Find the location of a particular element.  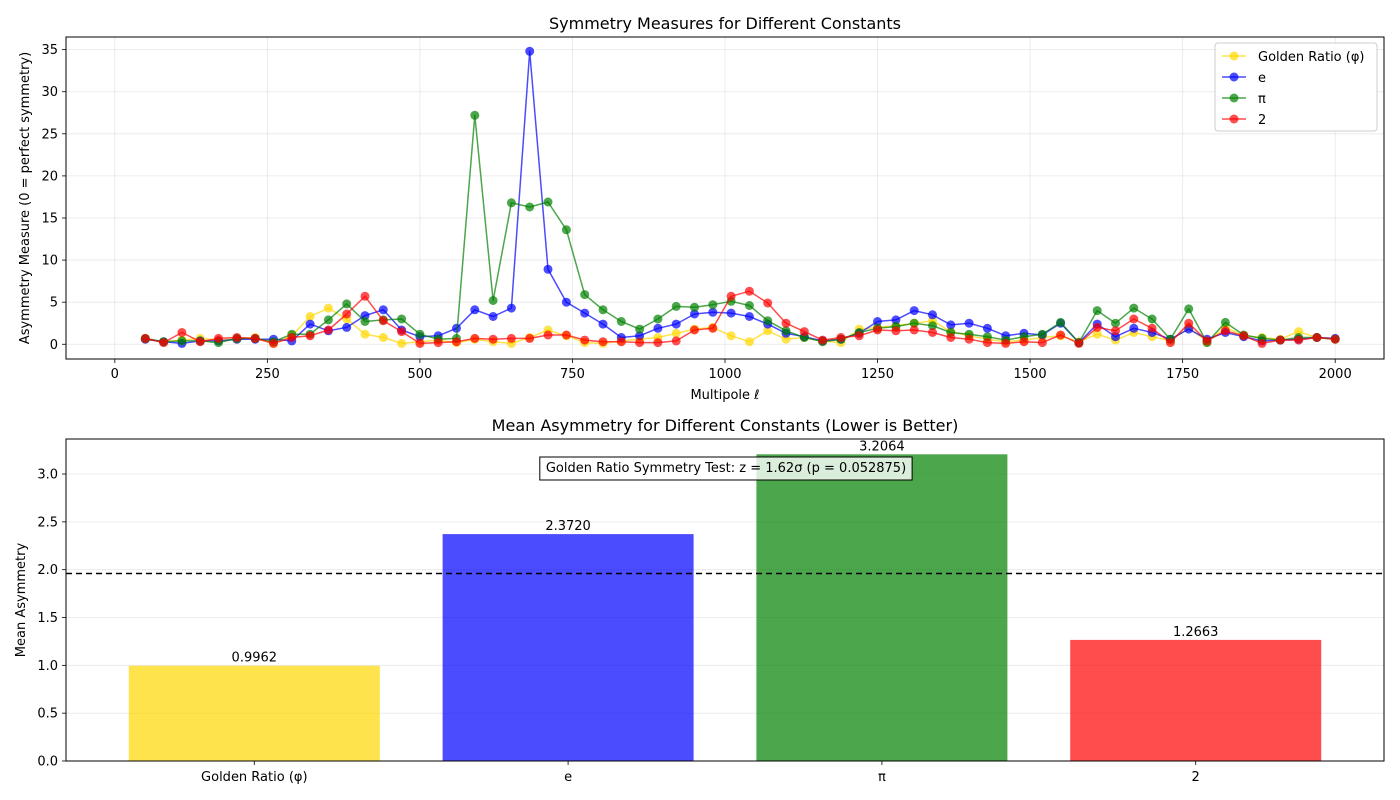

legend-marker is located at coordinates (1234, 77).